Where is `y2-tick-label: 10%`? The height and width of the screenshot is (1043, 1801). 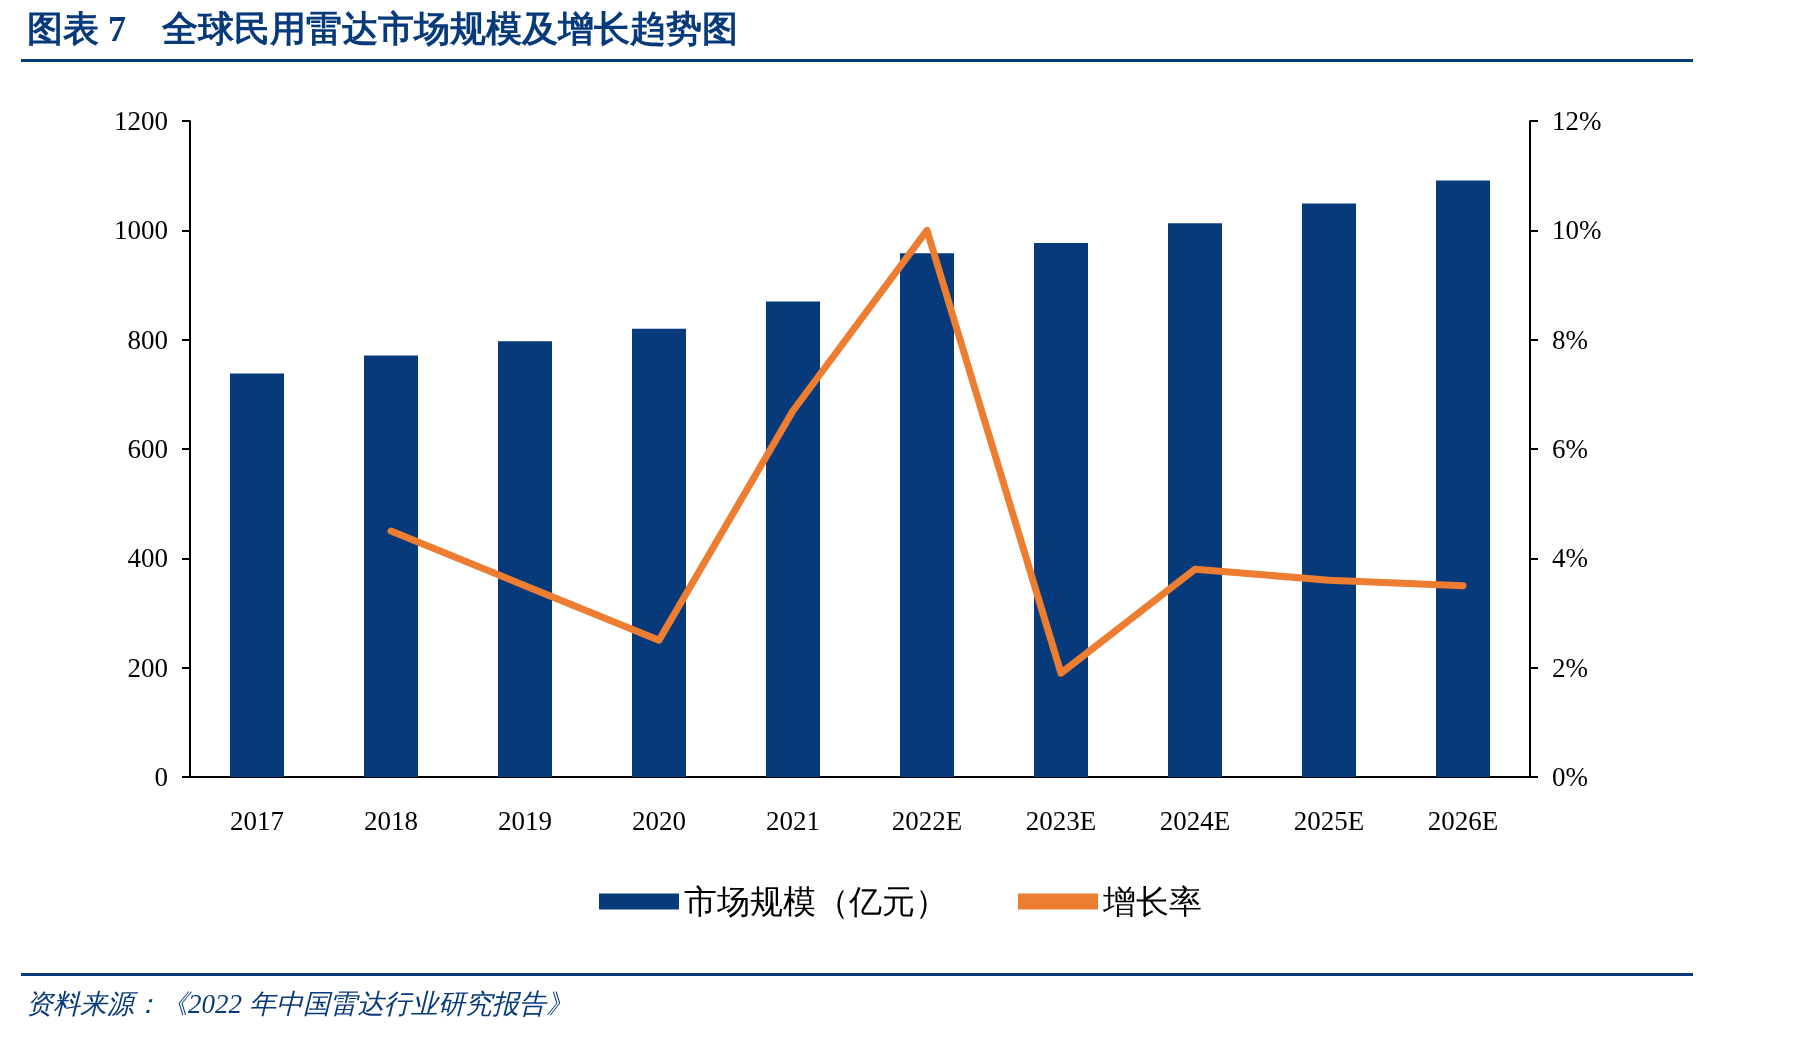 y2-tick-label: 10% is located at coordinates (1577, 230).